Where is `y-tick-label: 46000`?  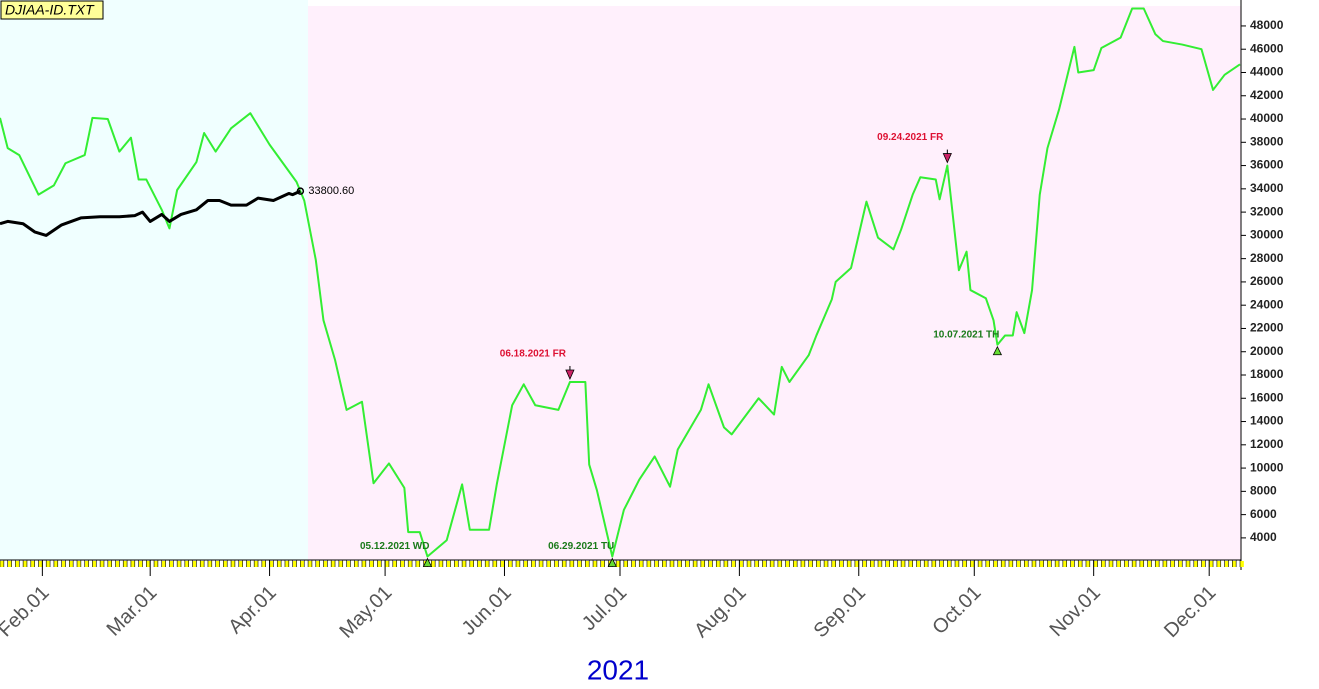
y-tick-label: 46000 is located at coordinates (1267, 48).